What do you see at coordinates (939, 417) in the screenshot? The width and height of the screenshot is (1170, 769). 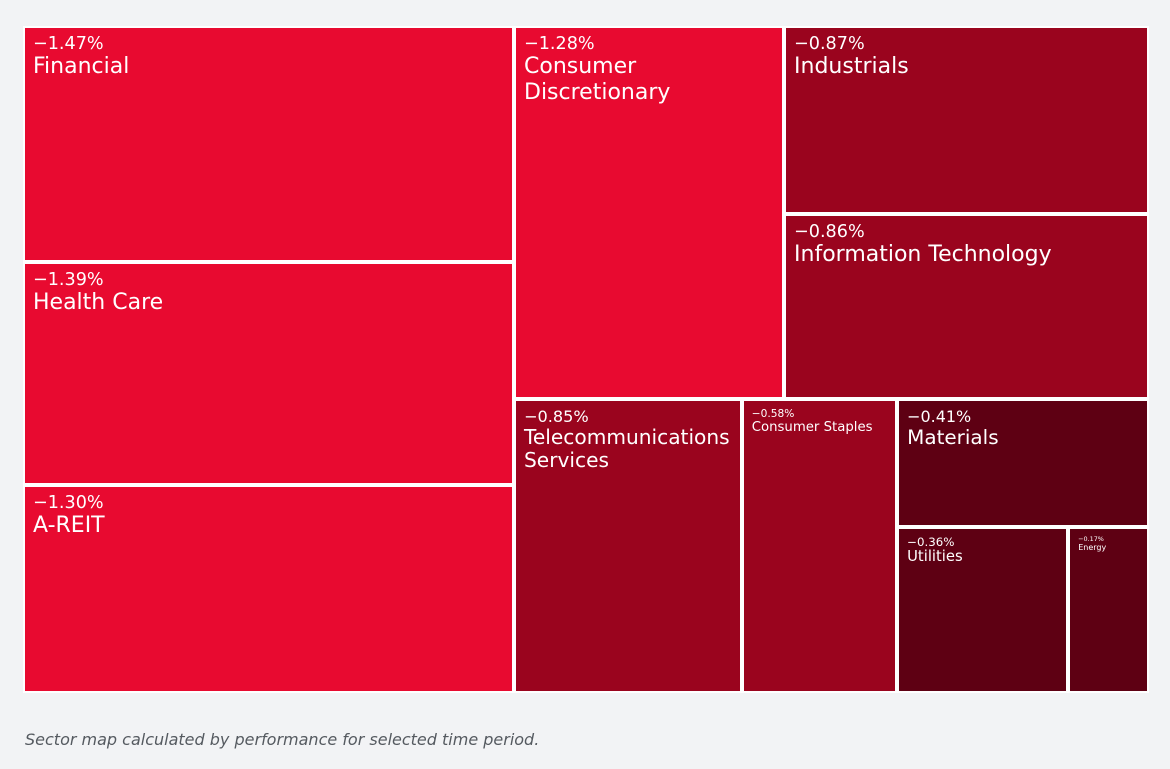 I see `value-label: −0.41%` at bounding box center [939, 417].